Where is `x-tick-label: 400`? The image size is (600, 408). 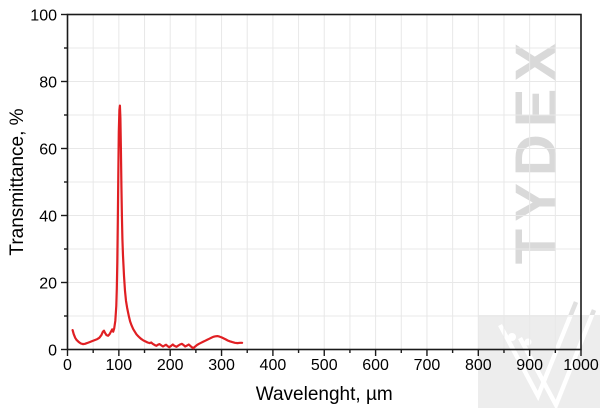 x-tick-label: 400 is located at coordinates (273, 365).